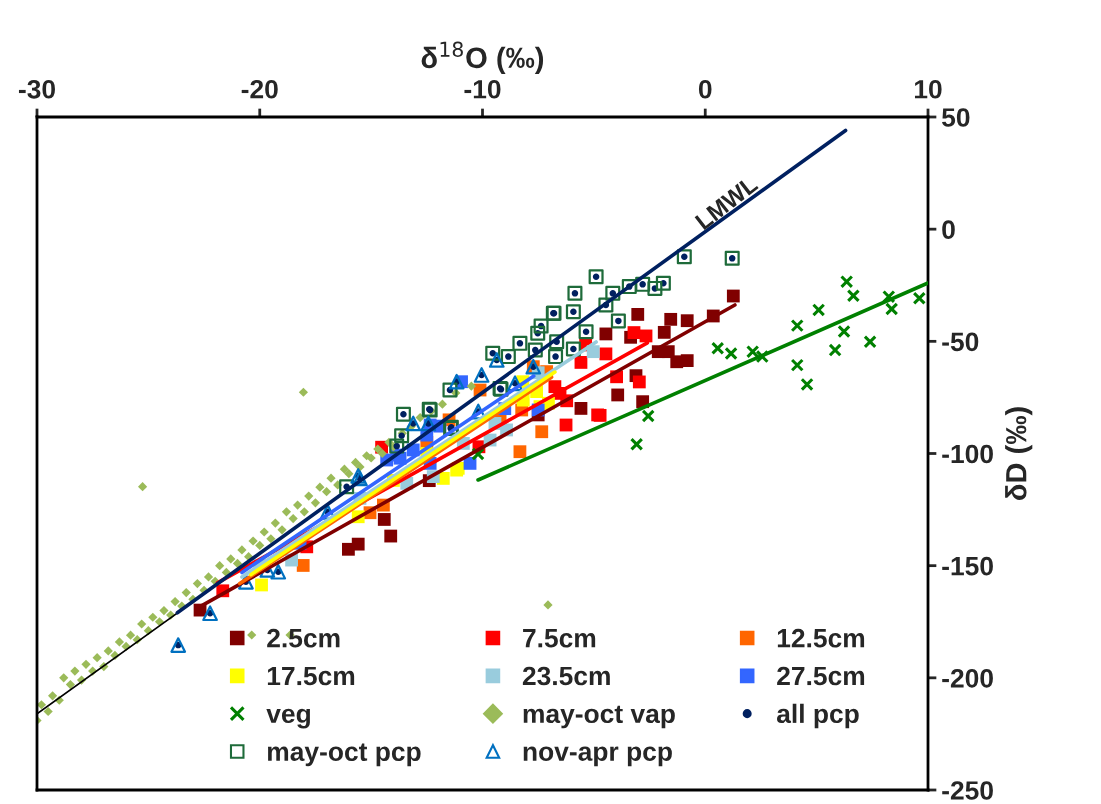 This screenshot has height=804, width=1101. Describe the element at coordinates (967, 790) in the screenshot. I see `y-tick-label: -250` at that location.